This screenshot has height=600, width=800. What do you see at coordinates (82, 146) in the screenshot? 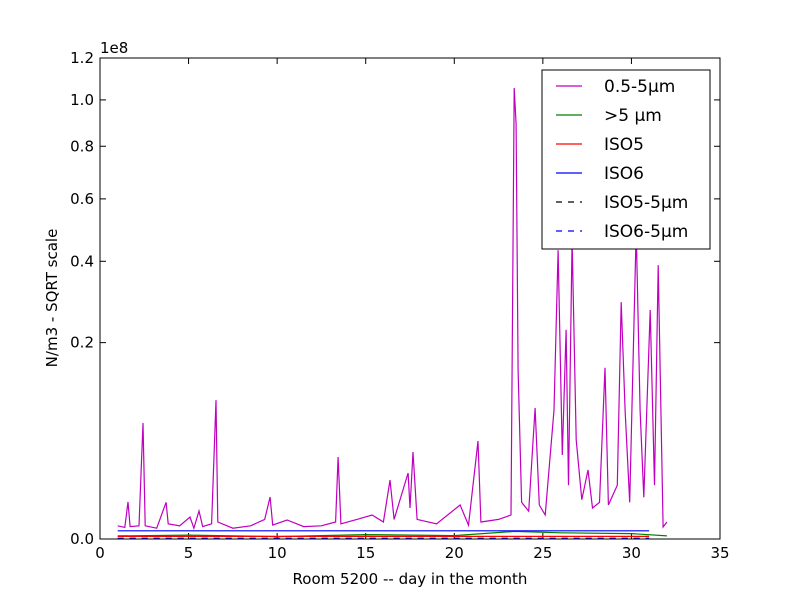
I see `y-tick-label: 0.8` at bounding box center [82, 146].